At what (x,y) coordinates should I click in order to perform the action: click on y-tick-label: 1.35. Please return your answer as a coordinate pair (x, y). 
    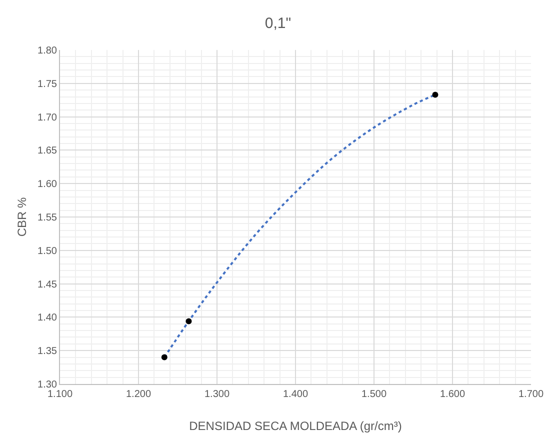
    Looking at the image, I should click on (48, 352).